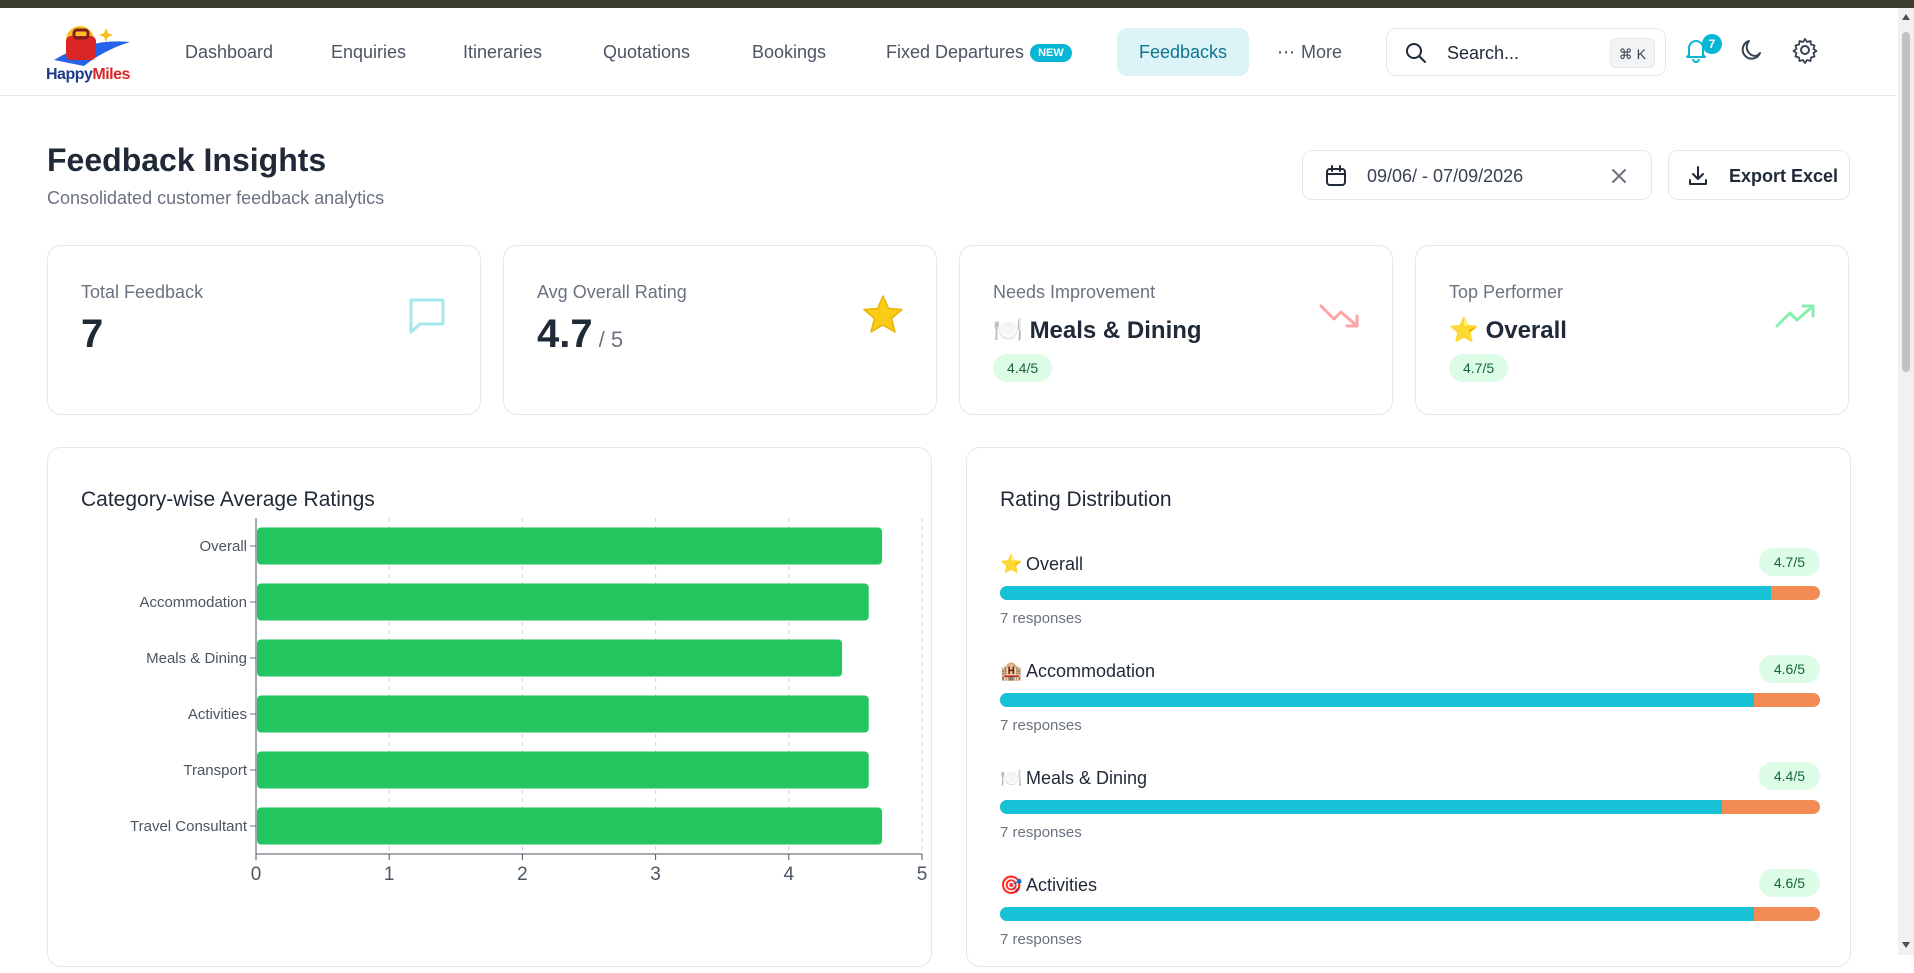 Image resolution: width=1914 pixels, height=973 pixels. What do you see at coordinates (1322, 52) in the screenshot?
I see `nav-more-label: More` at bounding box center [1322, 52].